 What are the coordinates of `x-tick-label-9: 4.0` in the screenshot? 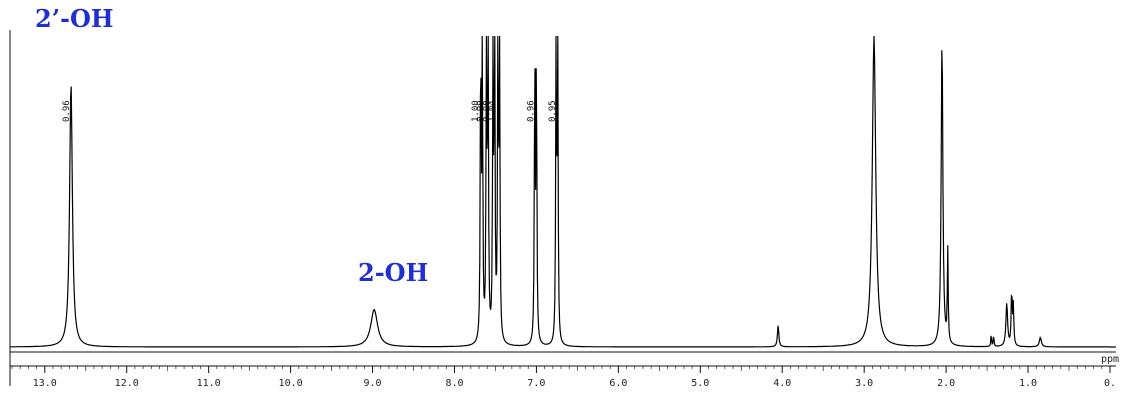 It's located at (782, 383).